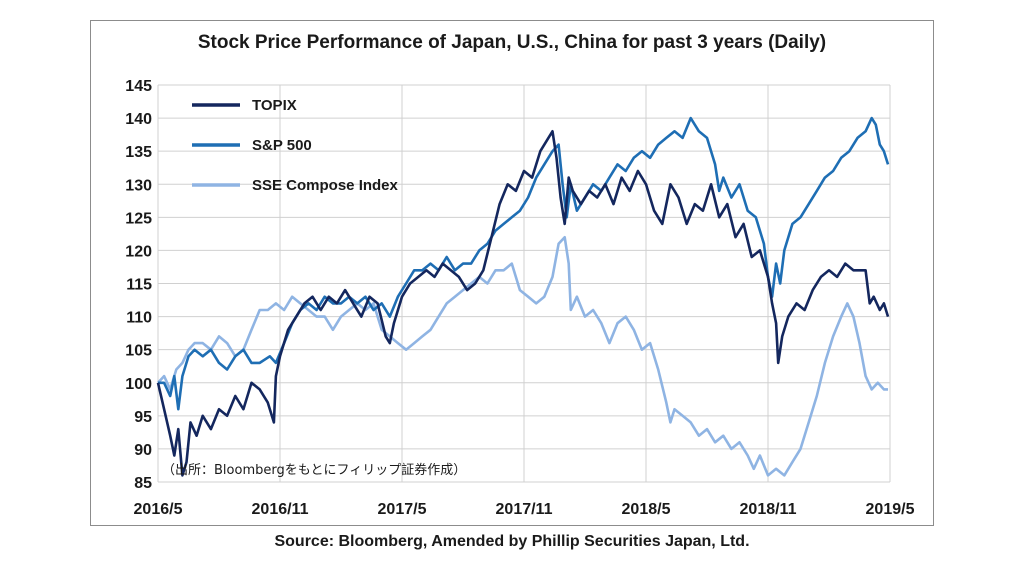  I want to click on legend-label-2: SSE Compose Index, so click(325, 185).